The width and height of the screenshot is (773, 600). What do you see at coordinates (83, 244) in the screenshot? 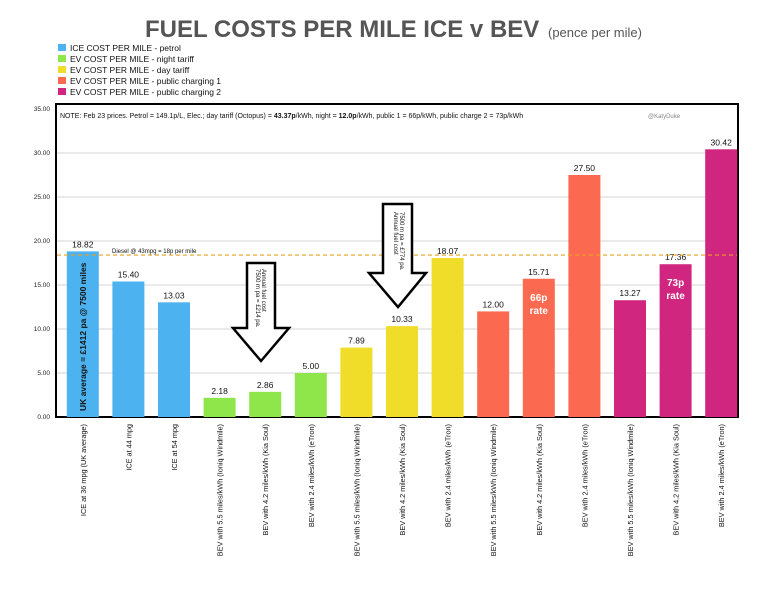
I see `value-label-0: 18.82` at bounding box center [83, 244].